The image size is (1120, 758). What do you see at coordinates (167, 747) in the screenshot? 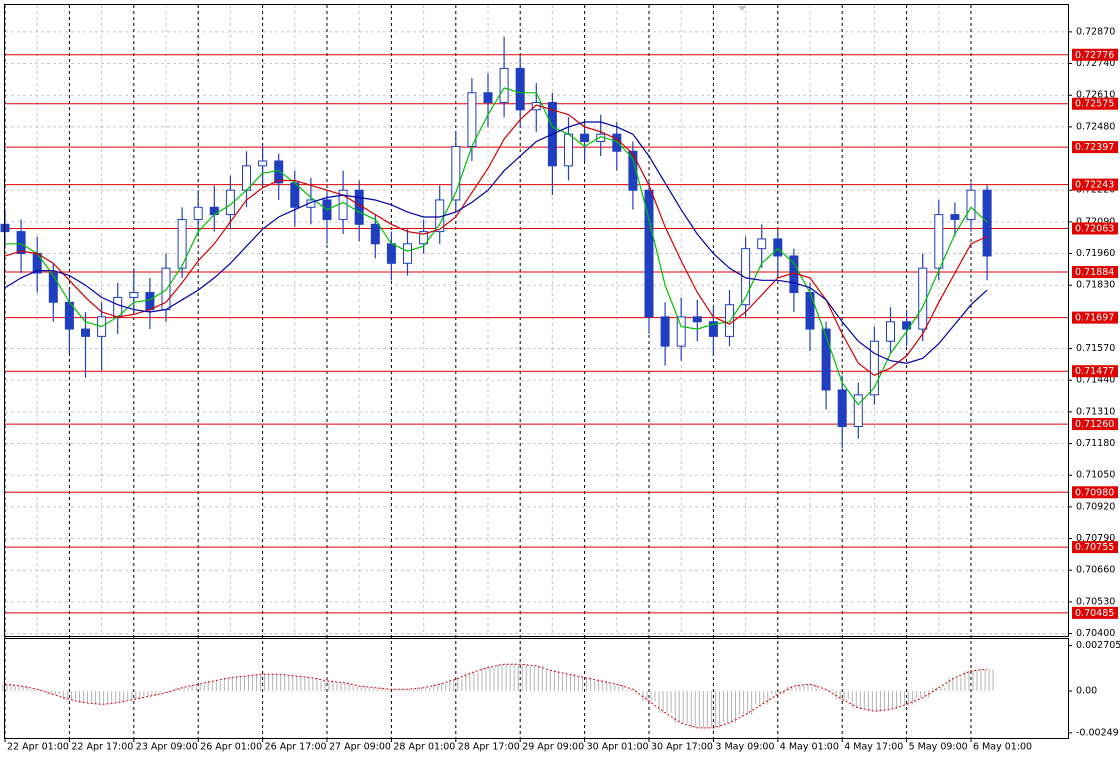
I see `x-tick-label: 23 Apr 09:00` at bounding box center [167, 747].